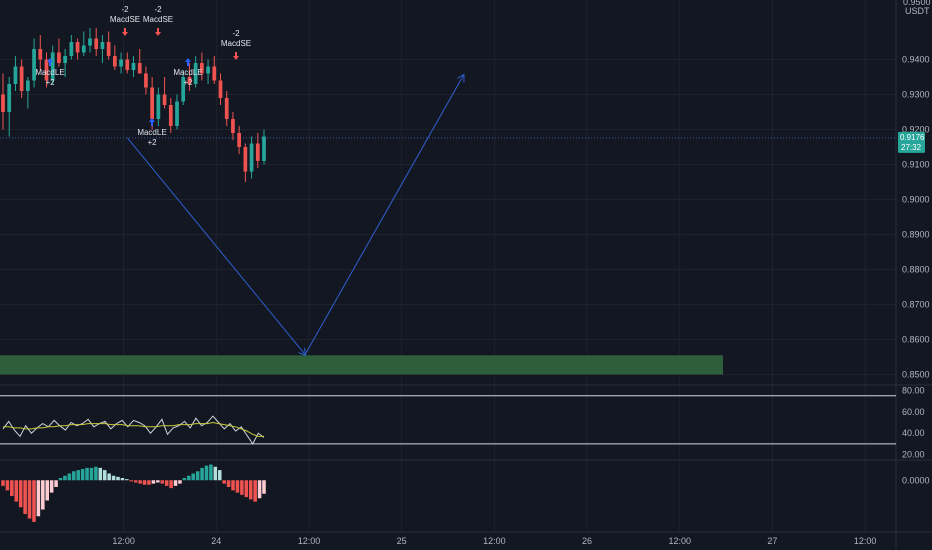  I want to click on price-tick-label: 0.9100, so click(916, 165).